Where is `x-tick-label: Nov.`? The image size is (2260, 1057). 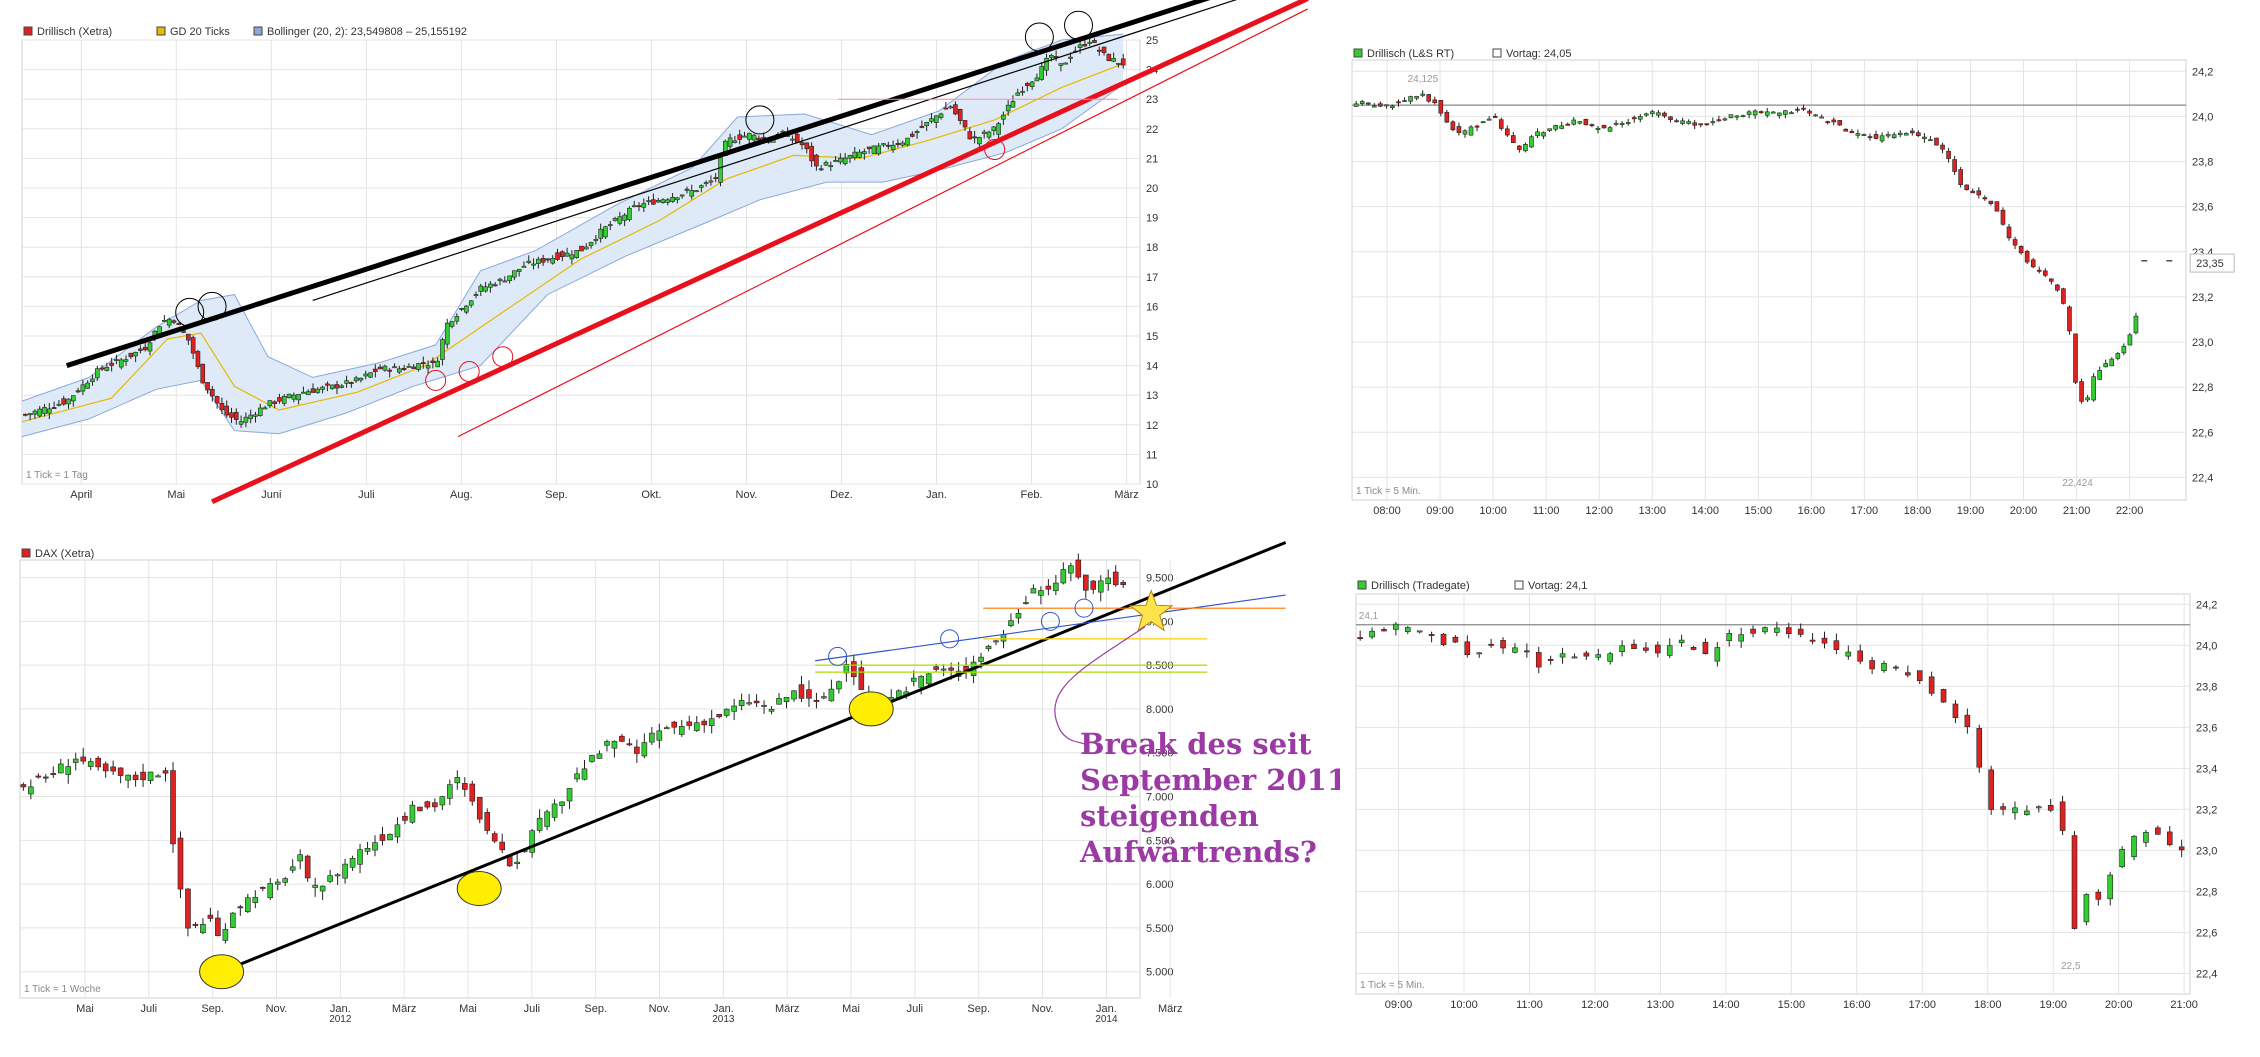
x-tick-label: Nov. is located at coordinates (1043, 1009).